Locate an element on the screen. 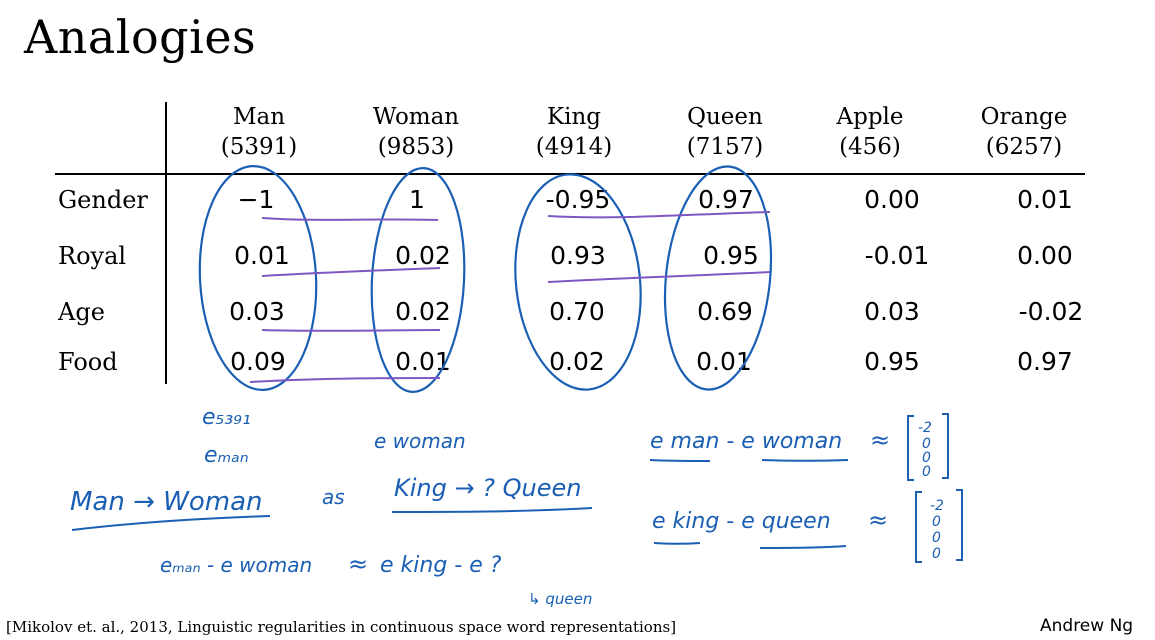  hw-vec1-0: -2 is located at coordinates (925, 428).